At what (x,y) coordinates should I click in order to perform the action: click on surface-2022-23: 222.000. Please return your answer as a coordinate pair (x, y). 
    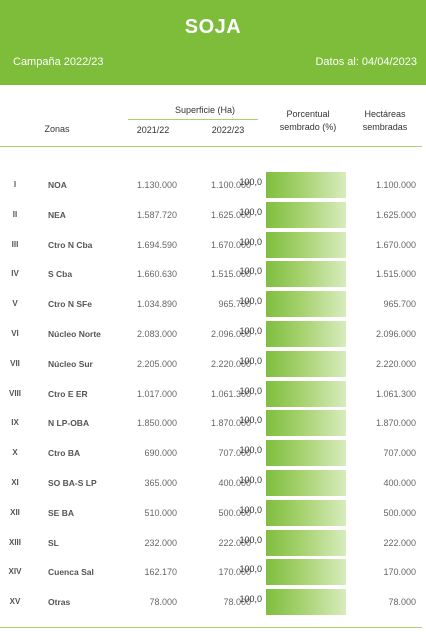
    Looking at the image, I should click on (234, 542).